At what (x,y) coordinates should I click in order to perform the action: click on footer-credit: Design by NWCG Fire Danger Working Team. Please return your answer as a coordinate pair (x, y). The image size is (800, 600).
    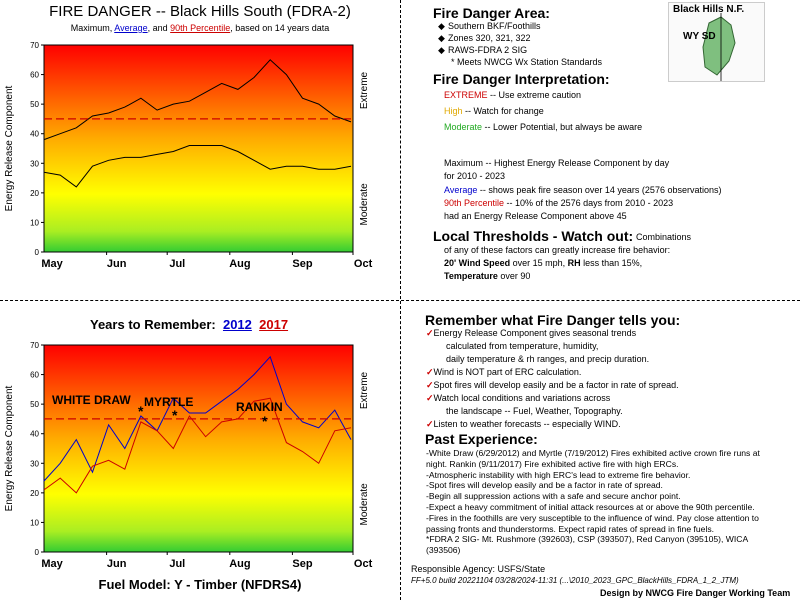
    Looking at the image, I should click on (695, 593).